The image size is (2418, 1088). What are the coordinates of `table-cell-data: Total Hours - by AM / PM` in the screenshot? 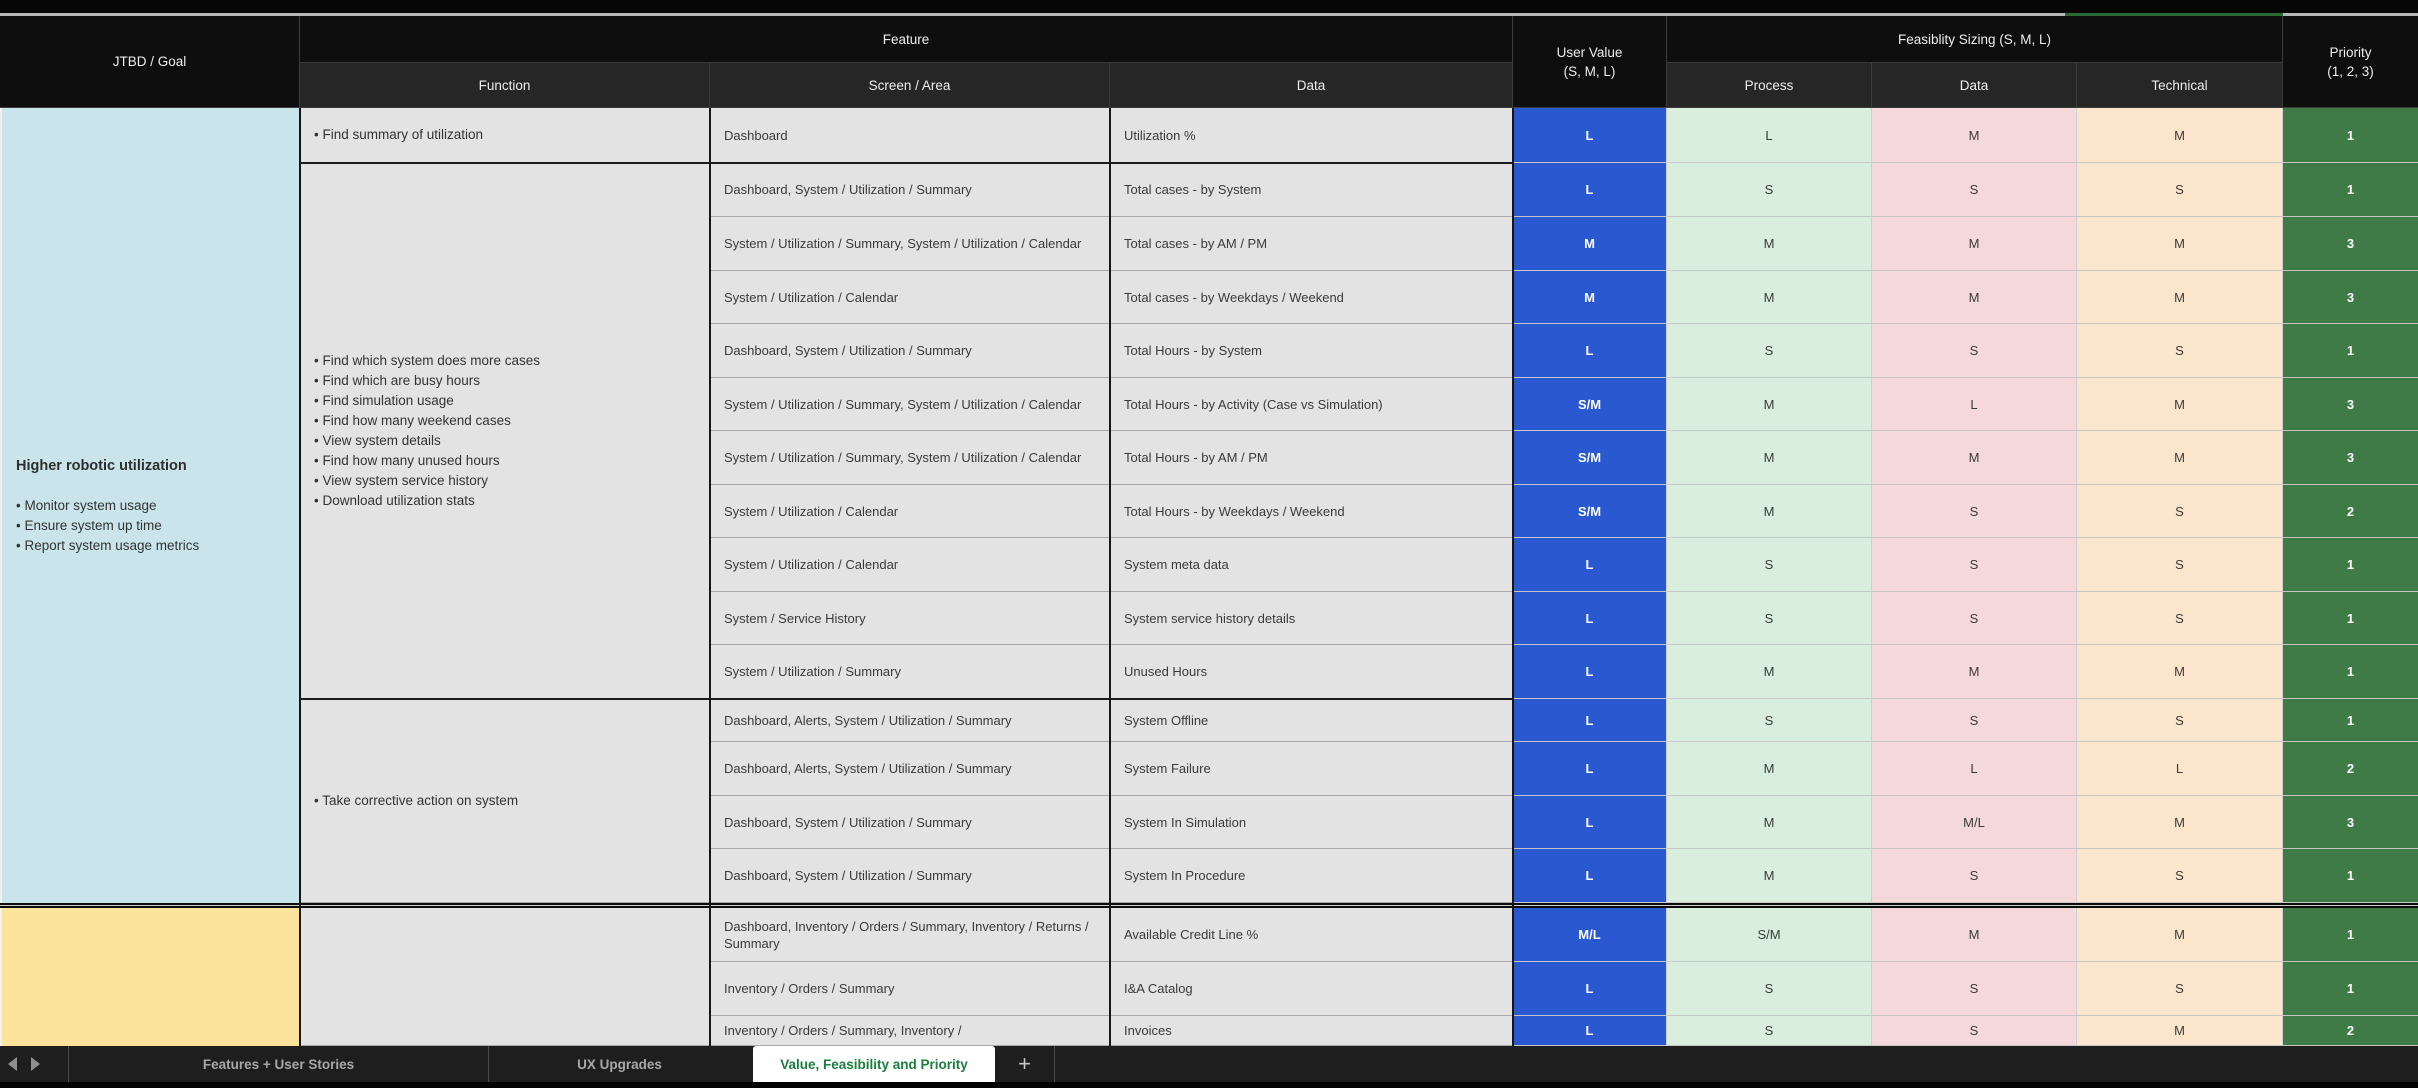 It's located at (1311, 458).